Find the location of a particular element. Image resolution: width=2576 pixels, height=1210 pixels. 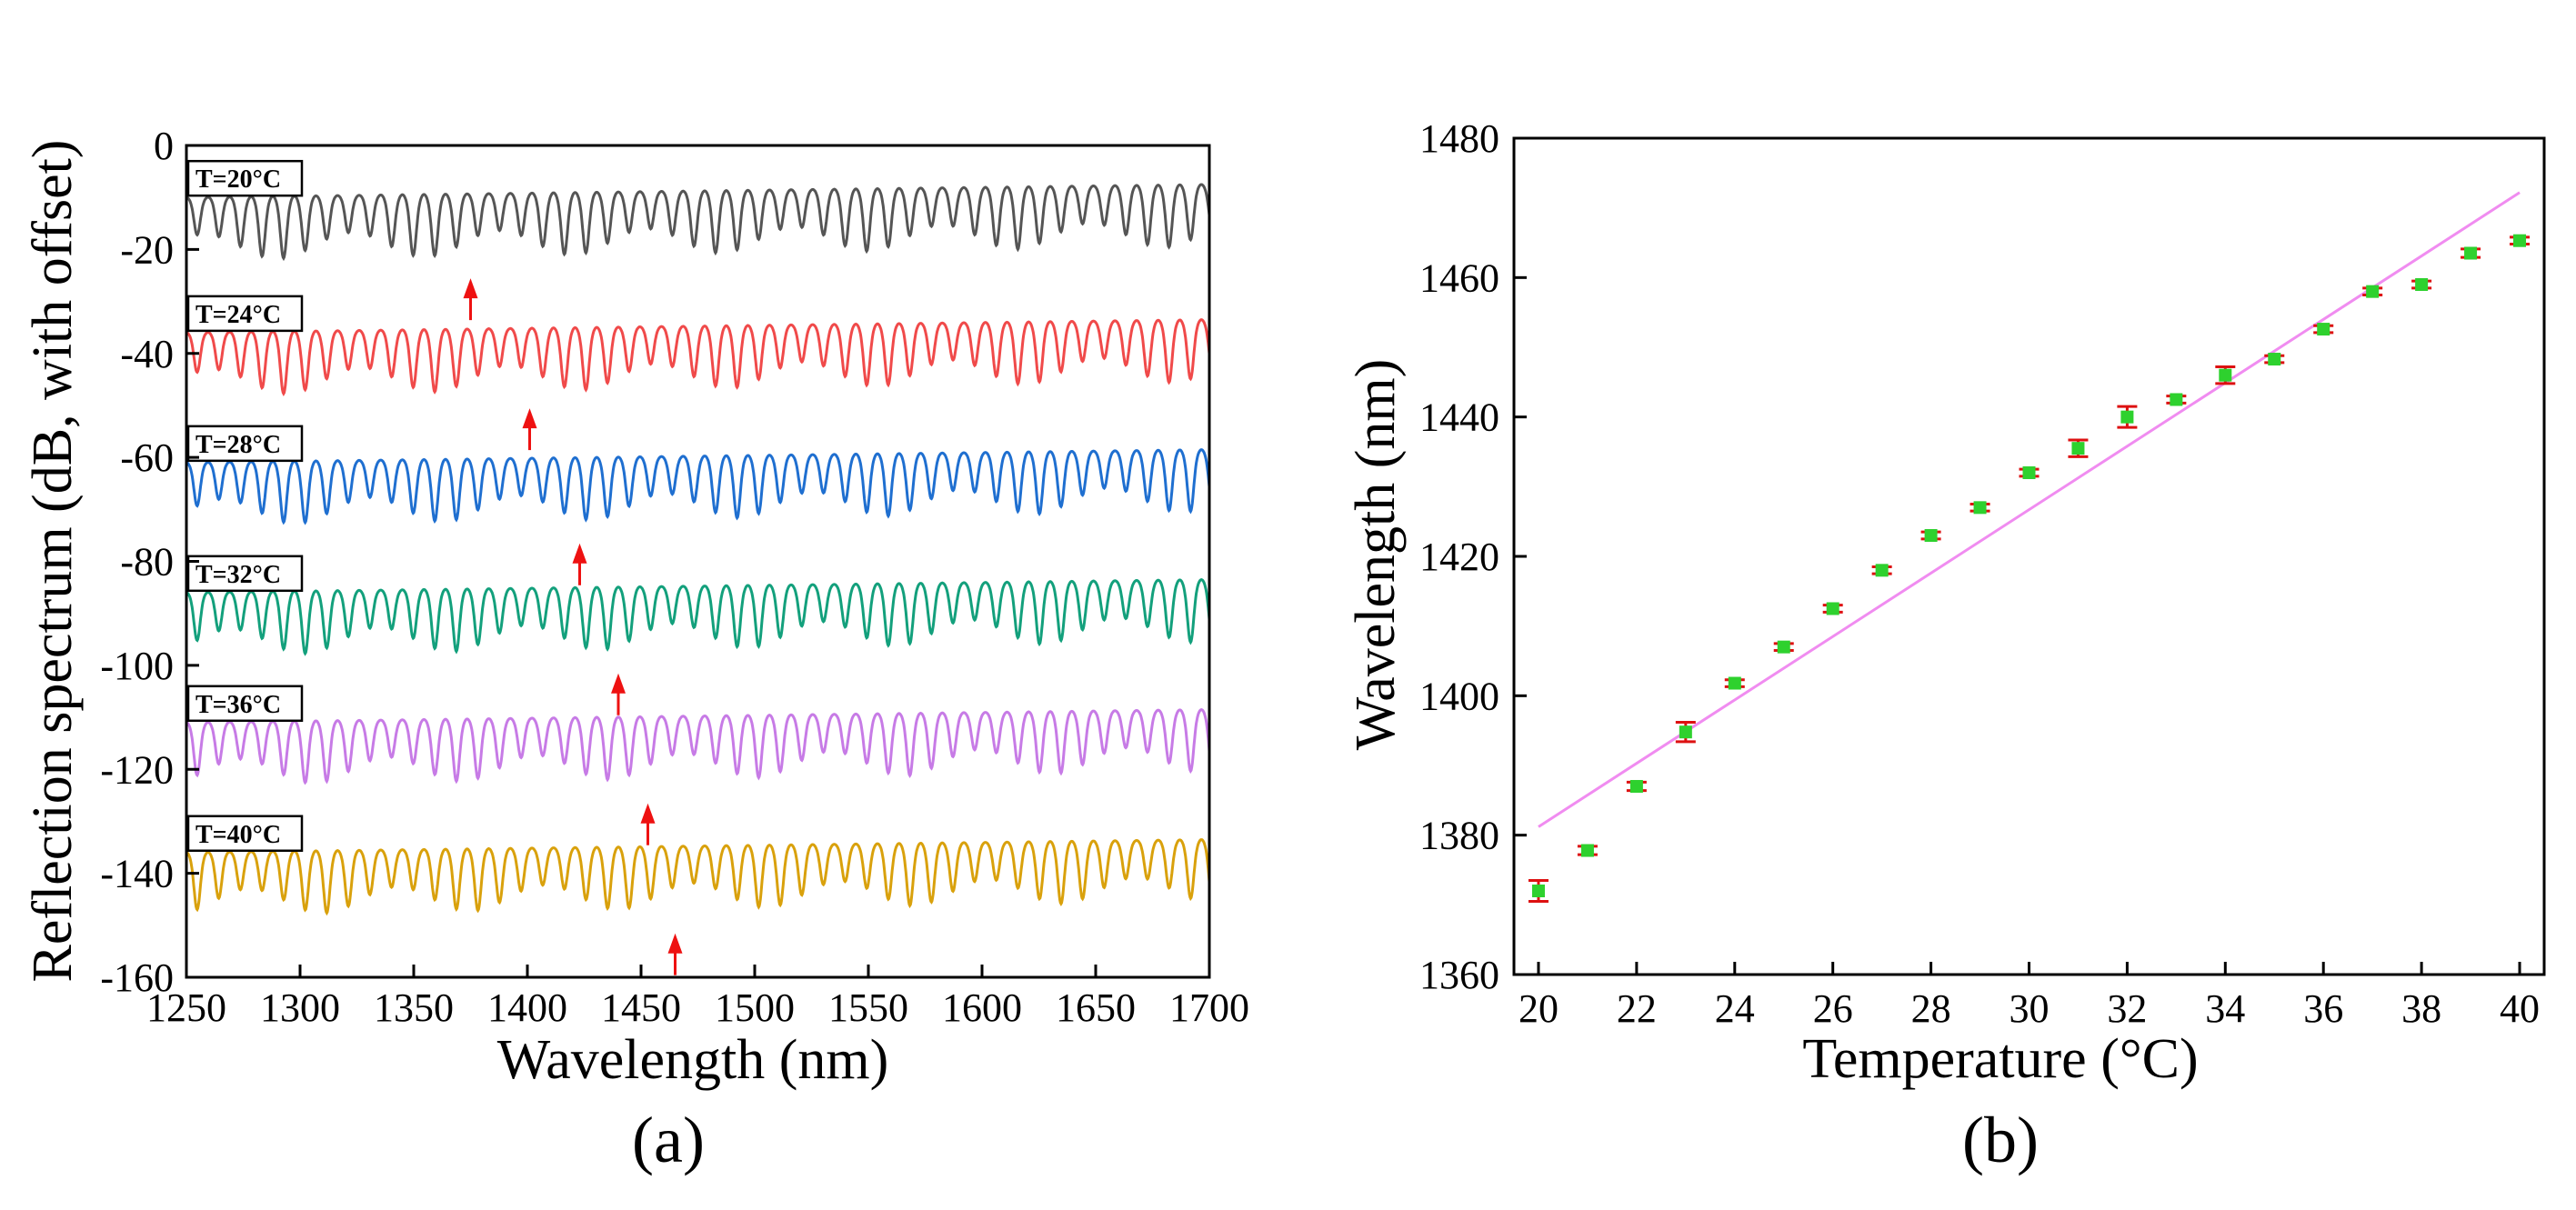

panel-a-x-tick-label: 1600 is located at coordinates (982, 1007).